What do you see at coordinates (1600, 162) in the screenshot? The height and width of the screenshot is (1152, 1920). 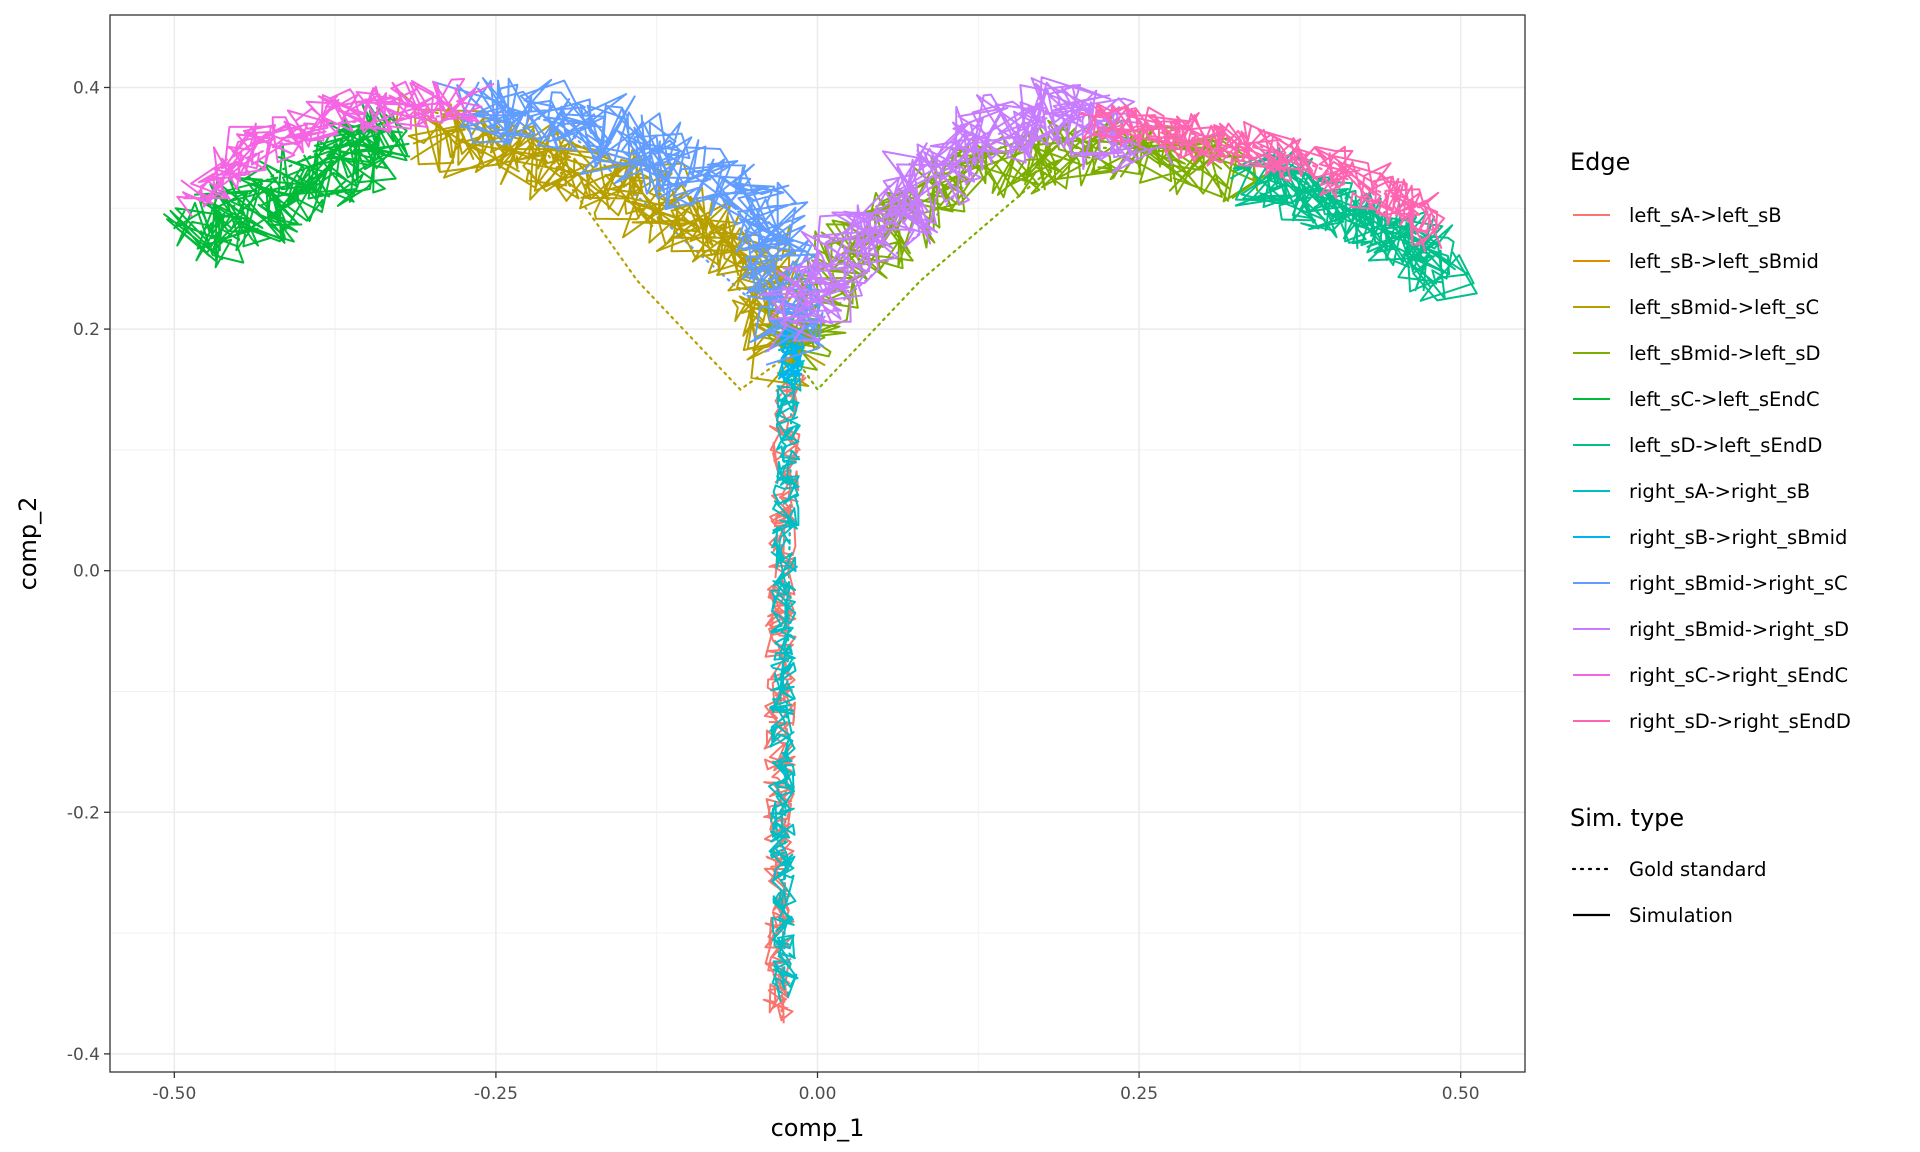 I see `legend-edge-title: Edge` at bounding box center [1600, 162].